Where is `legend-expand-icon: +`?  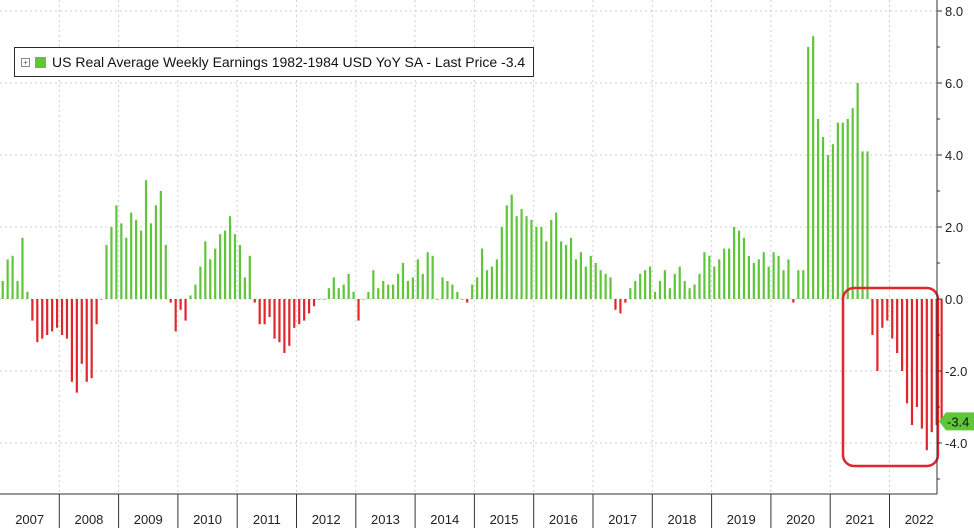 legend-expand-icon: + is located at coordinates (25, 62).